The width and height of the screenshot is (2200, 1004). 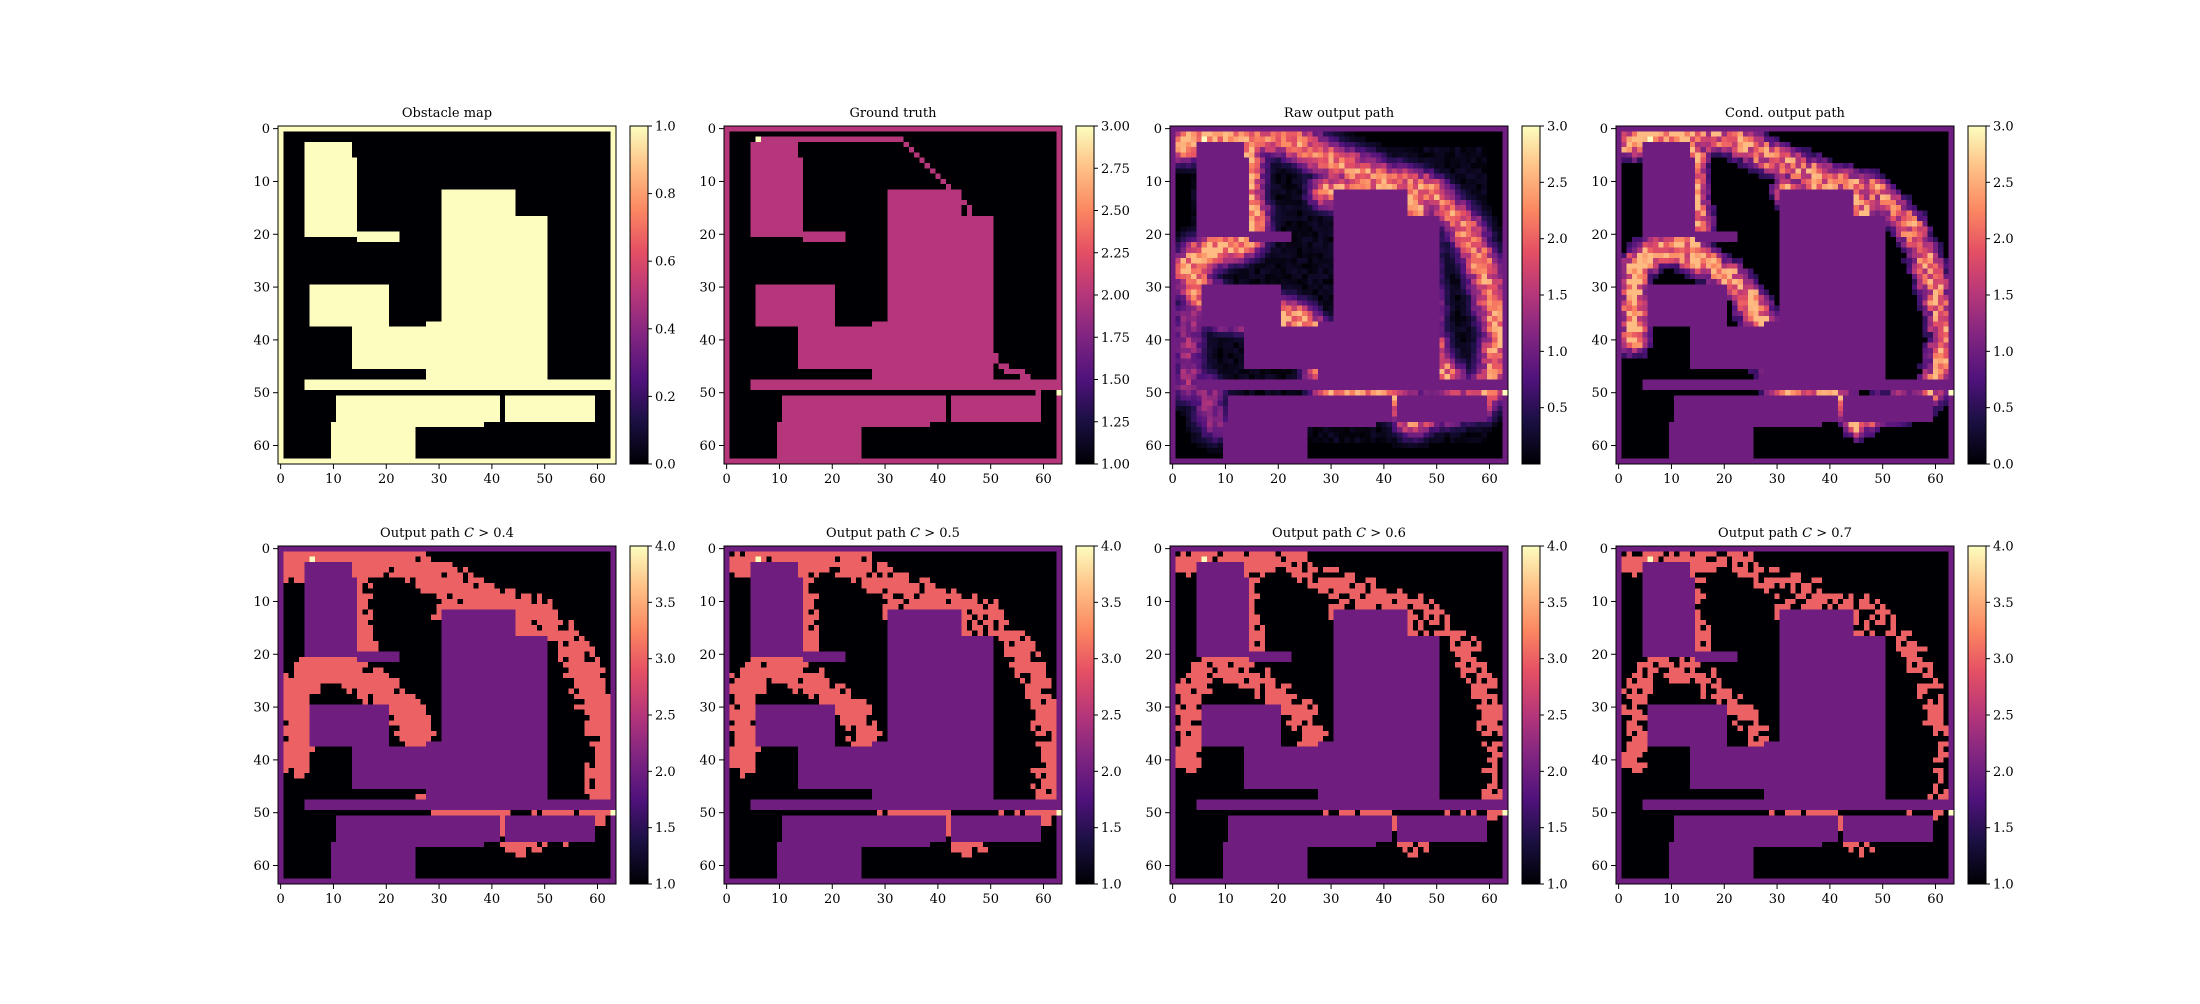 I want to click on colorbar-tick-label: 3.00, so click(x=1115, y=127).